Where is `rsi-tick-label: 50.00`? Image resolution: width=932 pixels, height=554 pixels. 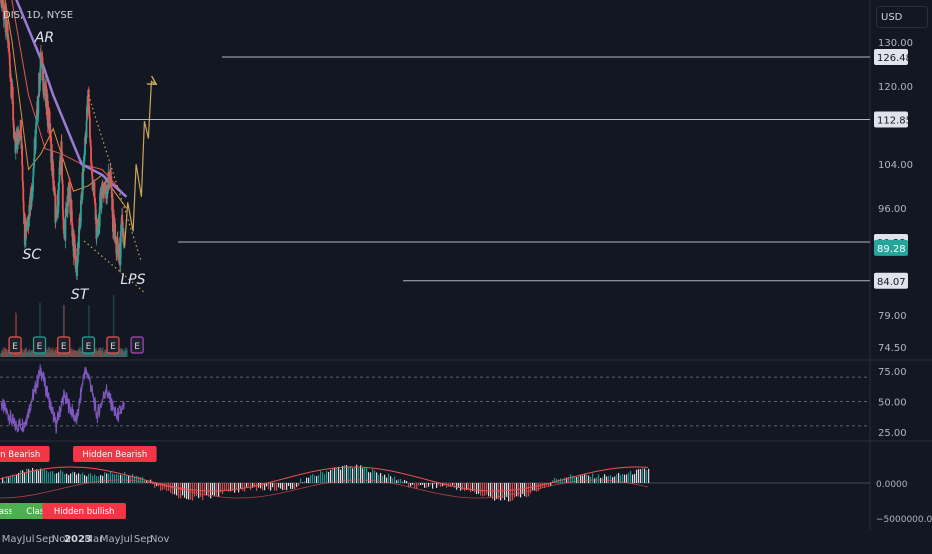
rsi-tick-label: 50.00 is located at coordinates (892, 403).